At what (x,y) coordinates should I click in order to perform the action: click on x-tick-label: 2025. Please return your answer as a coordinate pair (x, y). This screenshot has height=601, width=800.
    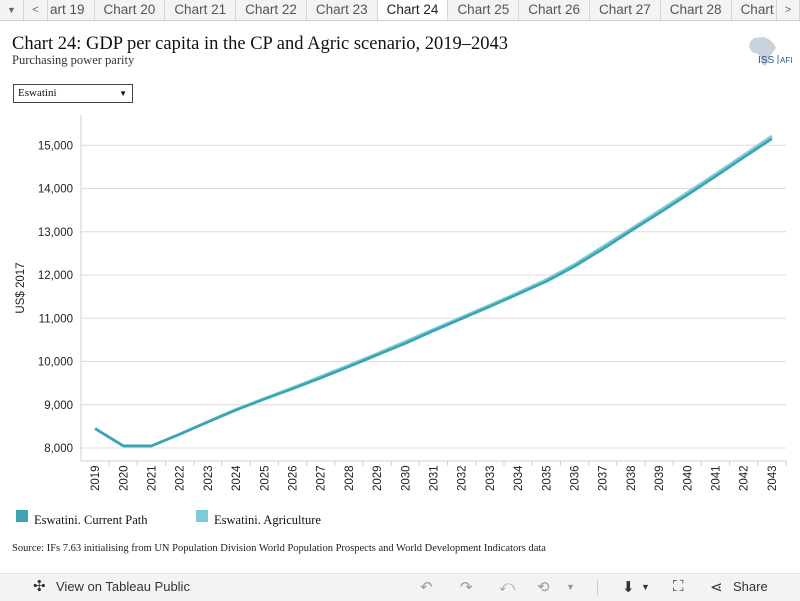
    Looking at the image, I should click on (265, 478).